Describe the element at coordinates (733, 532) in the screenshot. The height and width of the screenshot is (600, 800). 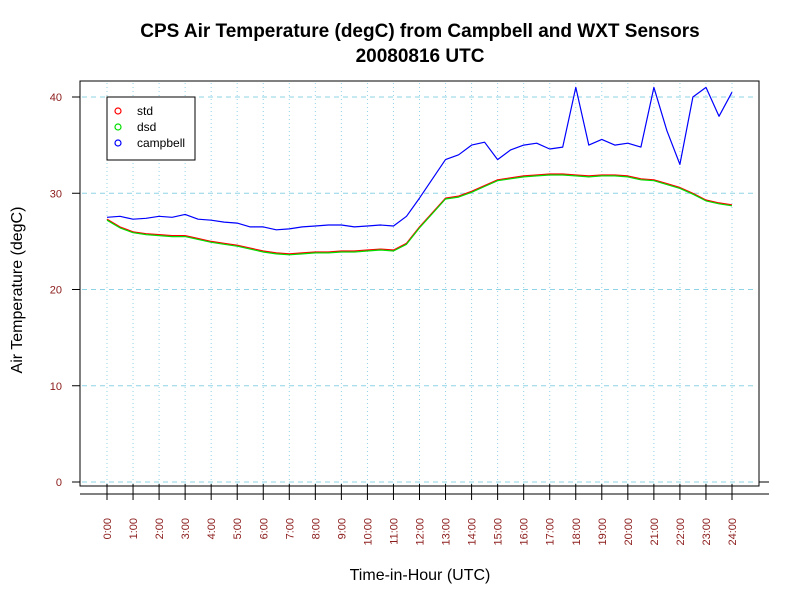
I see `x-tick-label: 24:00` at that location.